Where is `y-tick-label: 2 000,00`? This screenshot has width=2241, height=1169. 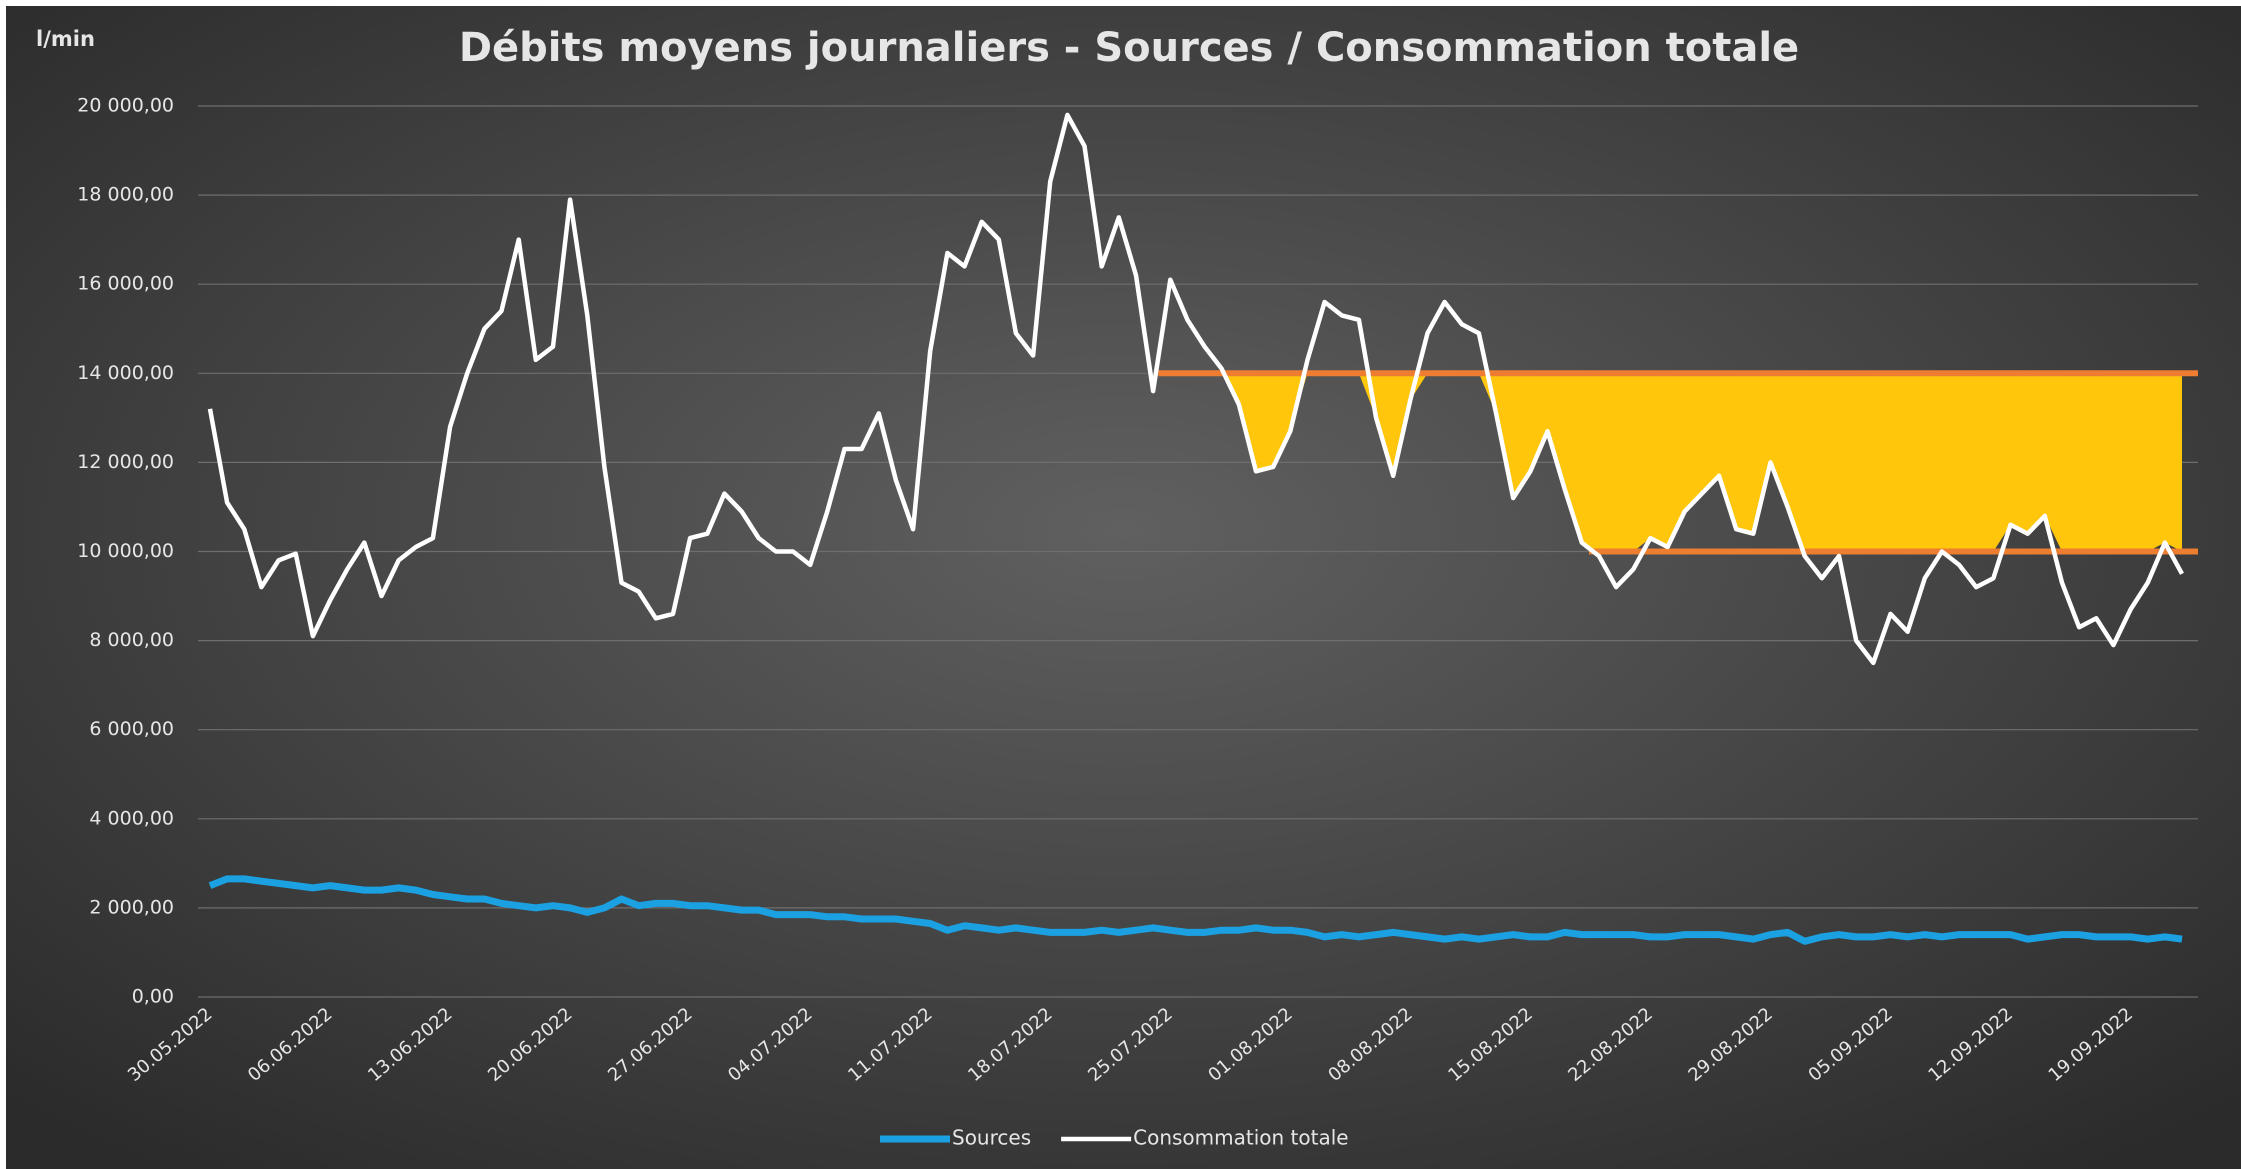
y-tick-label: 2 000,00 is located at coordinates (131, 907).